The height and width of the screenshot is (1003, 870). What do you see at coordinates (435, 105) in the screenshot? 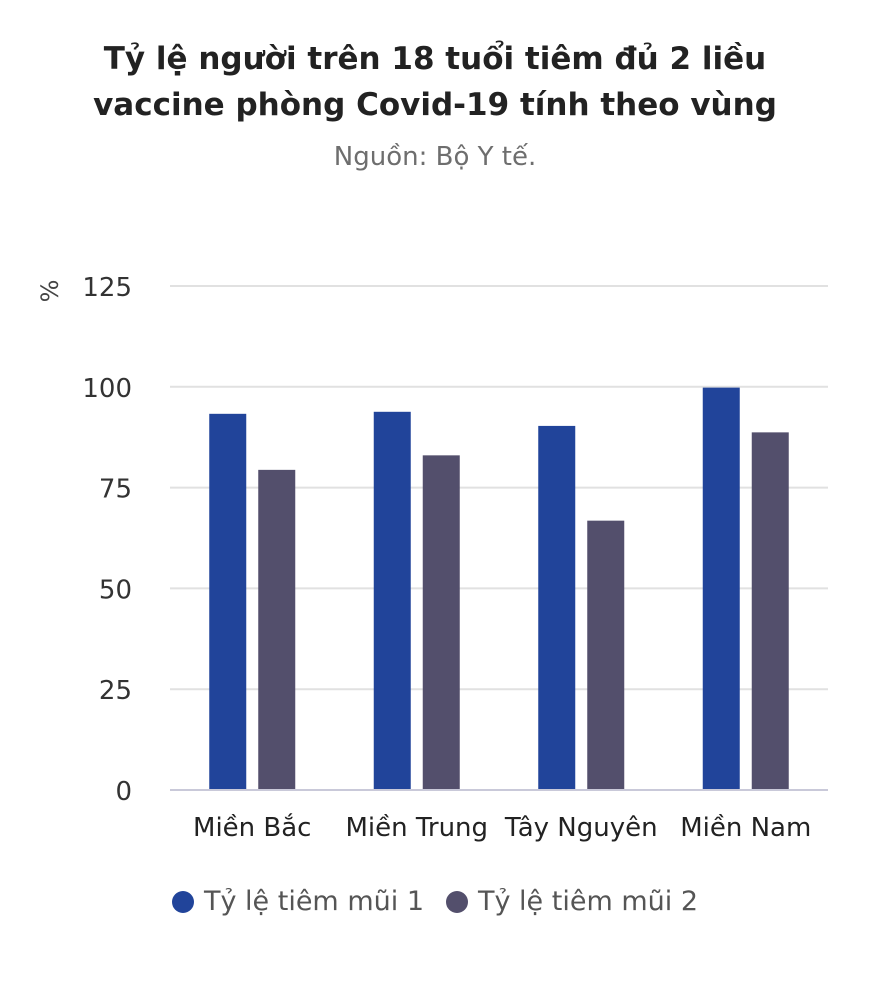
I see `chart-title-line-2: vaccine phòng Covid-19 tính theo vùng` at bounding box center [435, 105].